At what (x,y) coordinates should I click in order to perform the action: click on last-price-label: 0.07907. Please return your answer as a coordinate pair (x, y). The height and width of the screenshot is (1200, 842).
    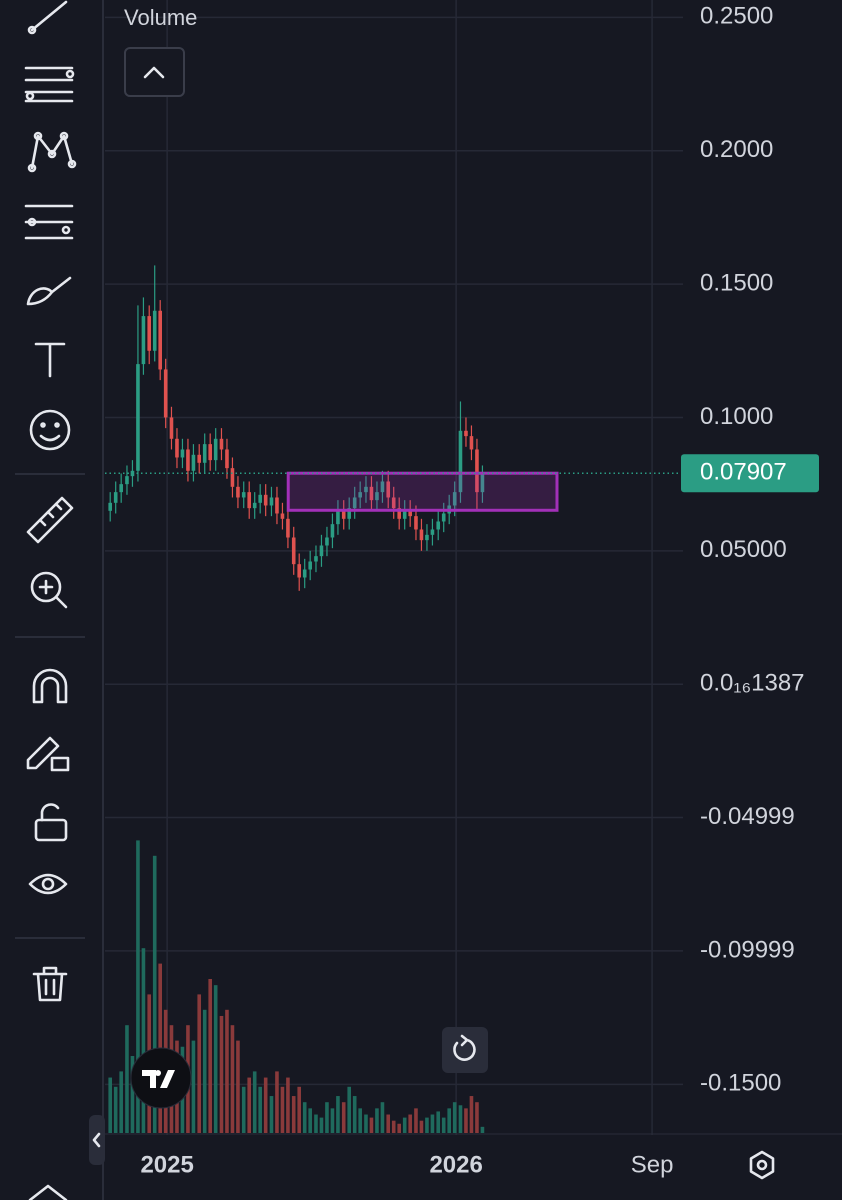
    Looking at the image, I should click on (743, 472).